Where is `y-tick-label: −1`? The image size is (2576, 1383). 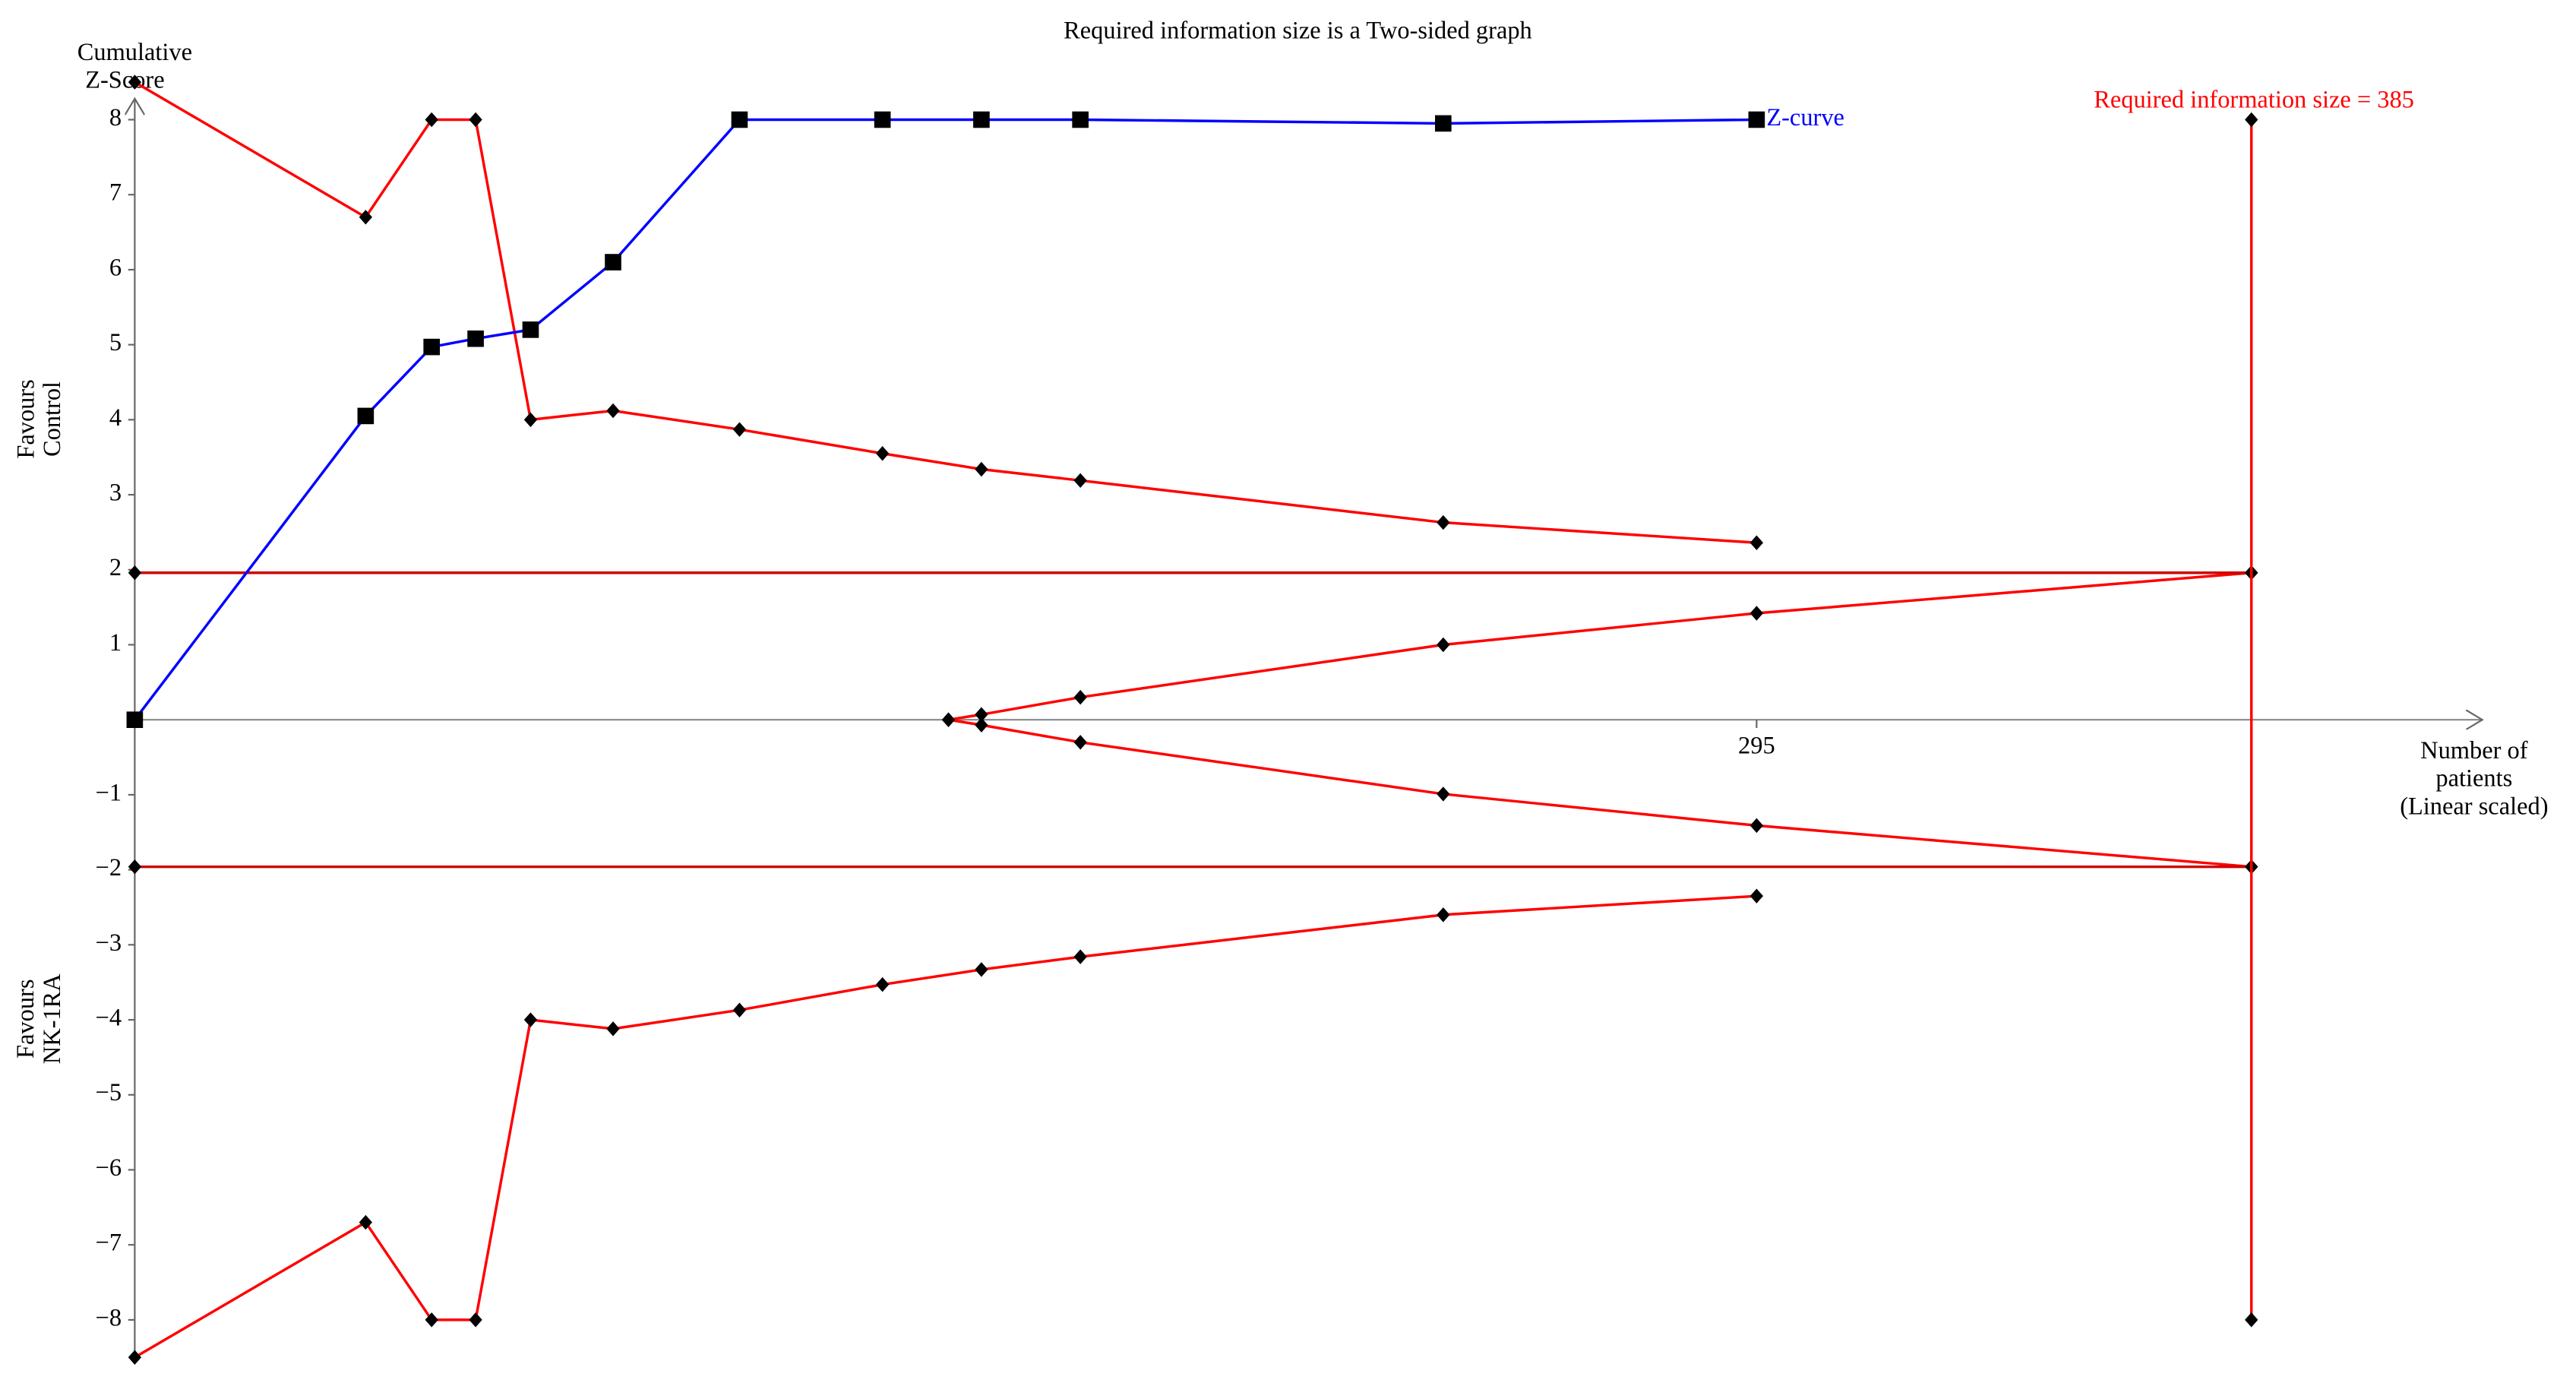
y-tick-label: −1 is located at coordinates (109, 792).